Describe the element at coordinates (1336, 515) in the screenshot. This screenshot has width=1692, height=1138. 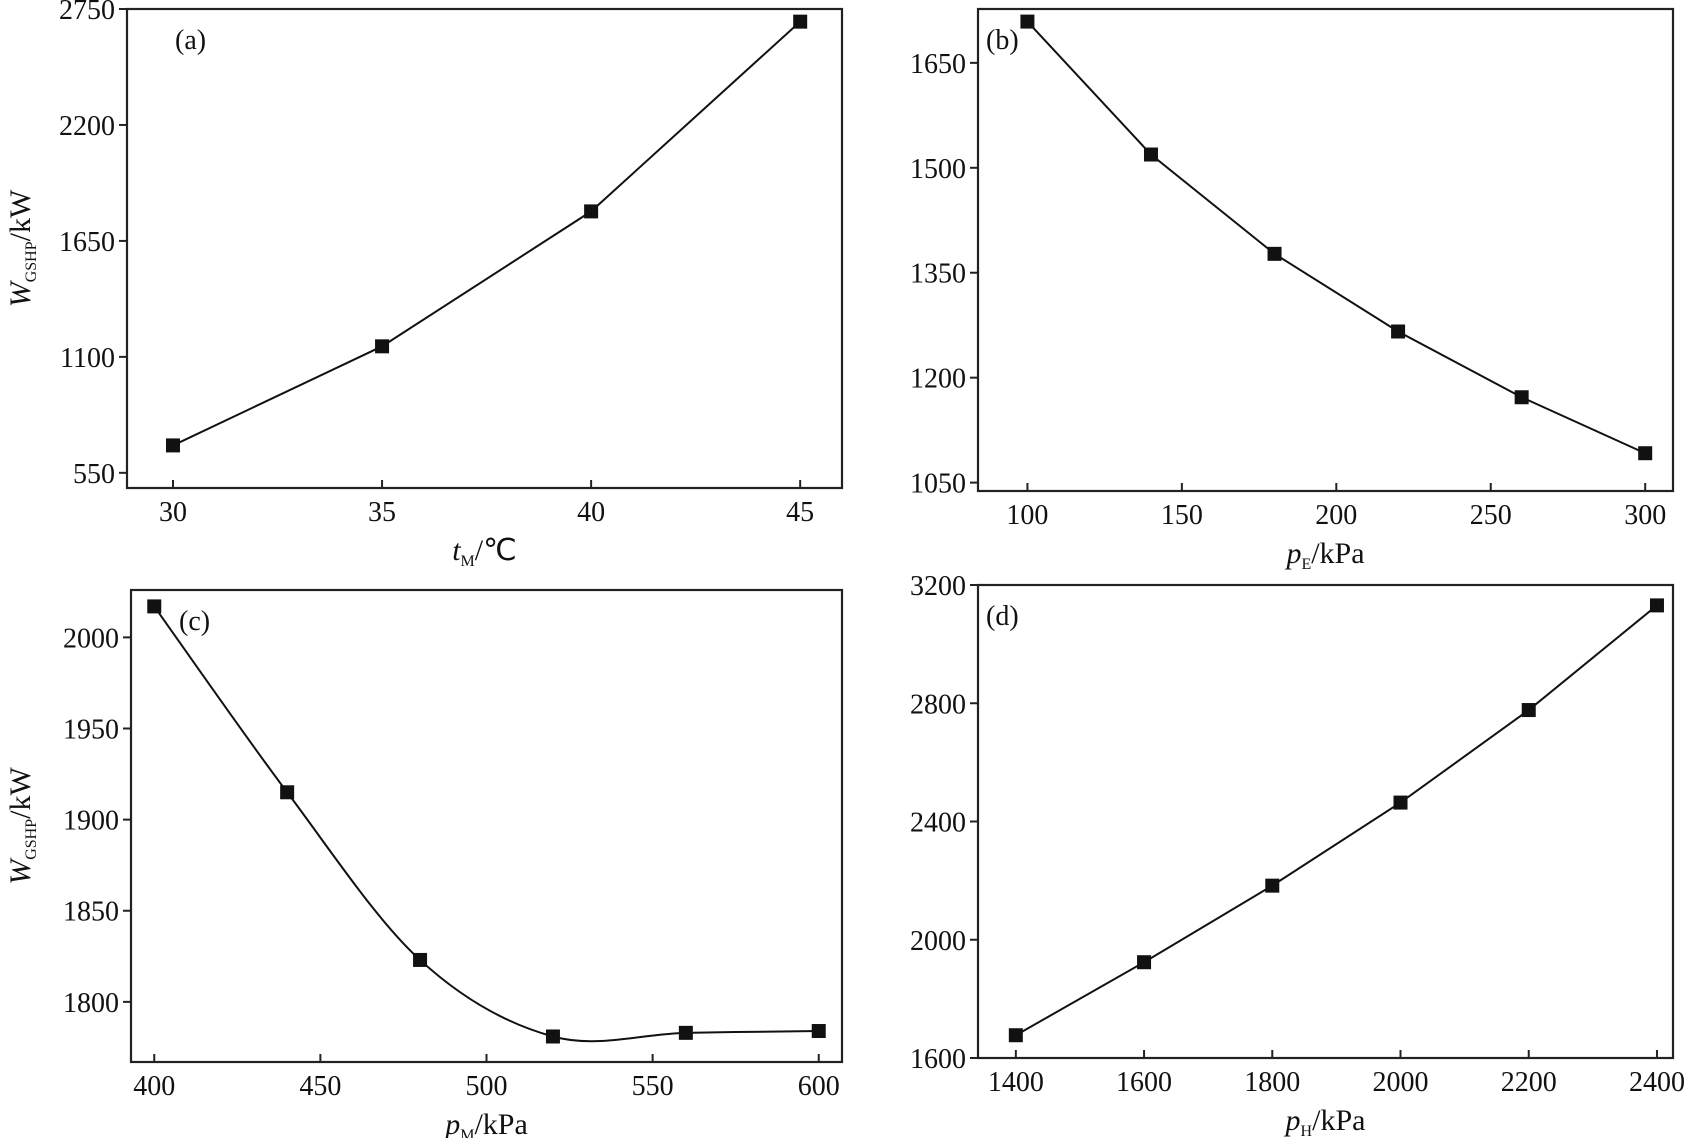
I see `x-tick-label: 200` at that location.